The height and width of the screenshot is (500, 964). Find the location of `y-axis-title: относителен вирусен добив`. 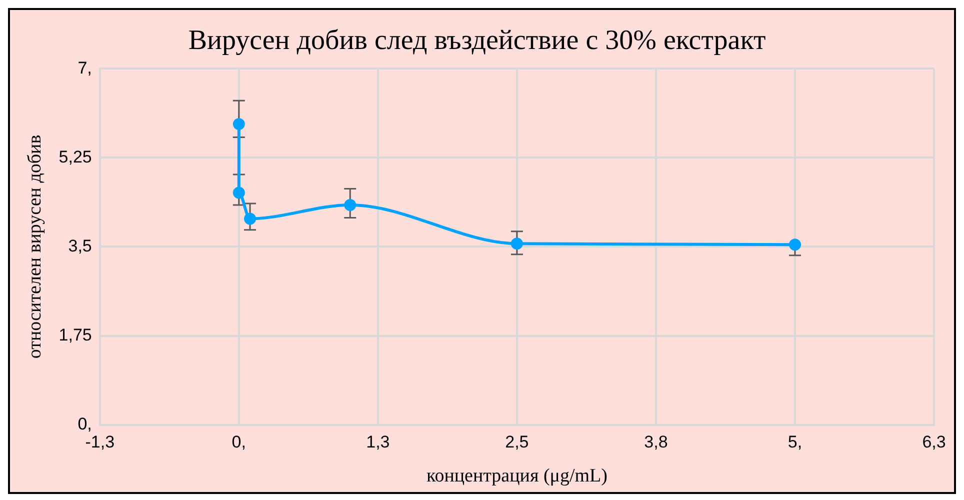

y-axis-title: относителен вирусен добив is located at coordinates (35, 246).